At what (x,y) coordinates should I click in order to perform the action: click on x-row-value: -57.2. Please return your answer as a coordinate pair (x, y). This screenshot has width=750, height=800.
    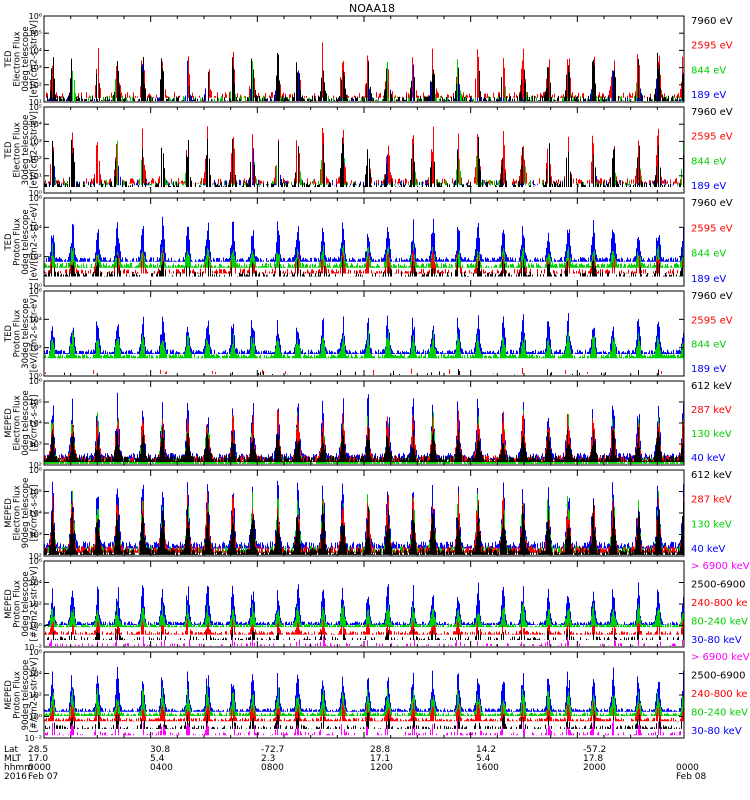
    Looking at the image, I should click on (594, 750).